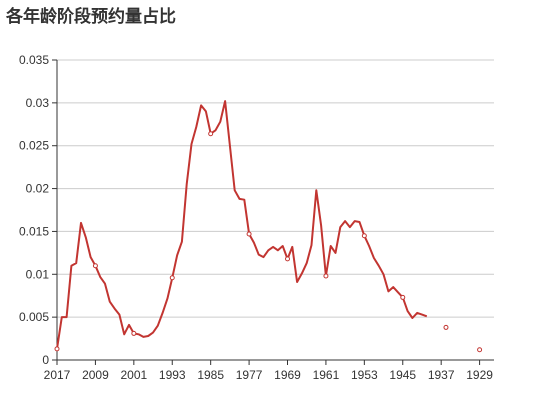 The width and height of the screenshot is (550, 420). Describe the element at coordinates (38, 274) in the screenshot. I see `y-tick-label: 0.01` at that location.